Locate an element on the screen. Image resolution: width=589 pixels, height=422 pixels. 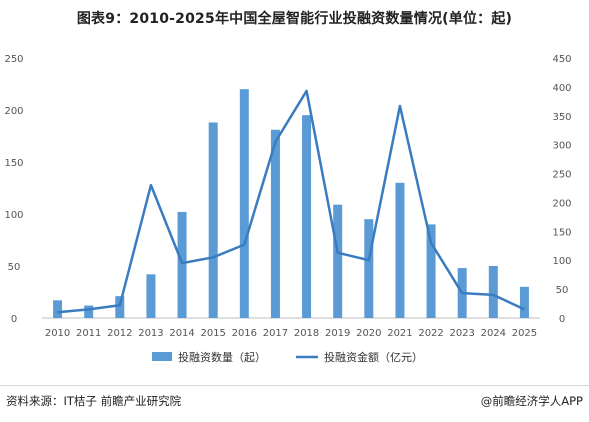
bar-2017 is located at coordinates (275, 223).